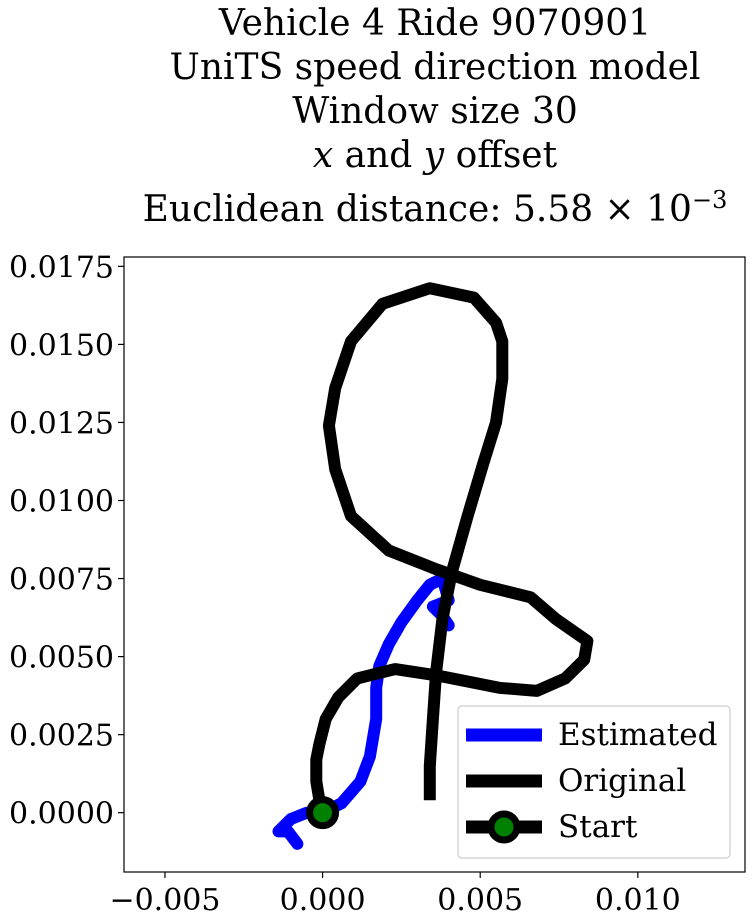 The image size is (752, 920). I want to click on y-tick-label: 0.0075, so click(61, 580).